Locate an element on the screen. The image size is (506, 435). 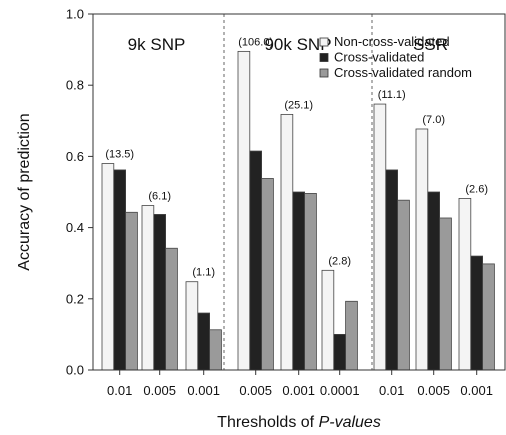
data-label: (2.6) is located at coordinates (476, 189).